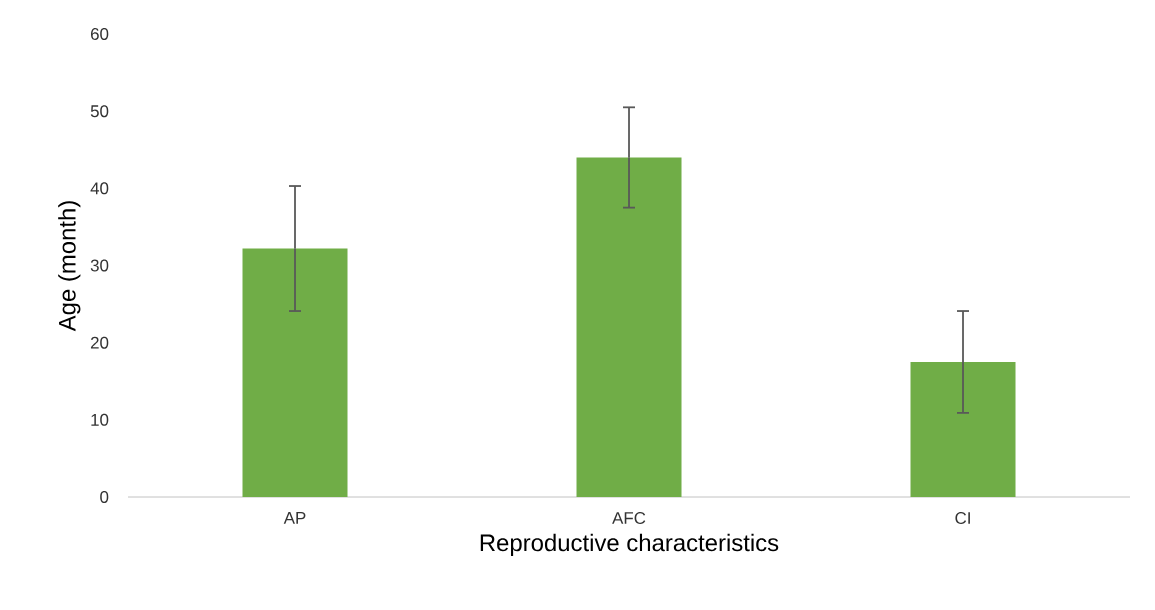 This screenshot has height=610, width=1155. I want to click on y-tick-label: 30, so click(99, 265).